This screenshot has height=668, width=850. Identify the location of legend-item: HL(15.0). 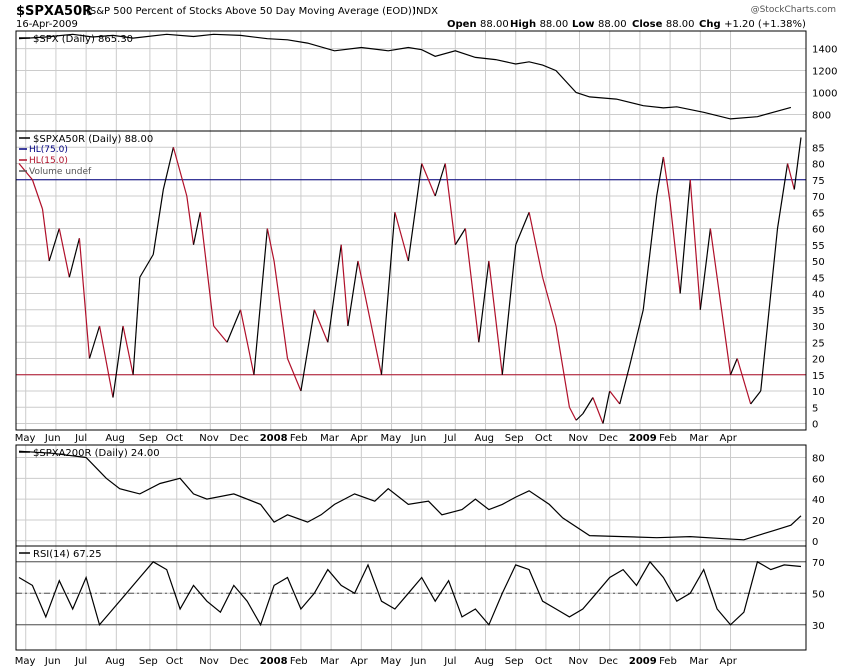
(48, 161).